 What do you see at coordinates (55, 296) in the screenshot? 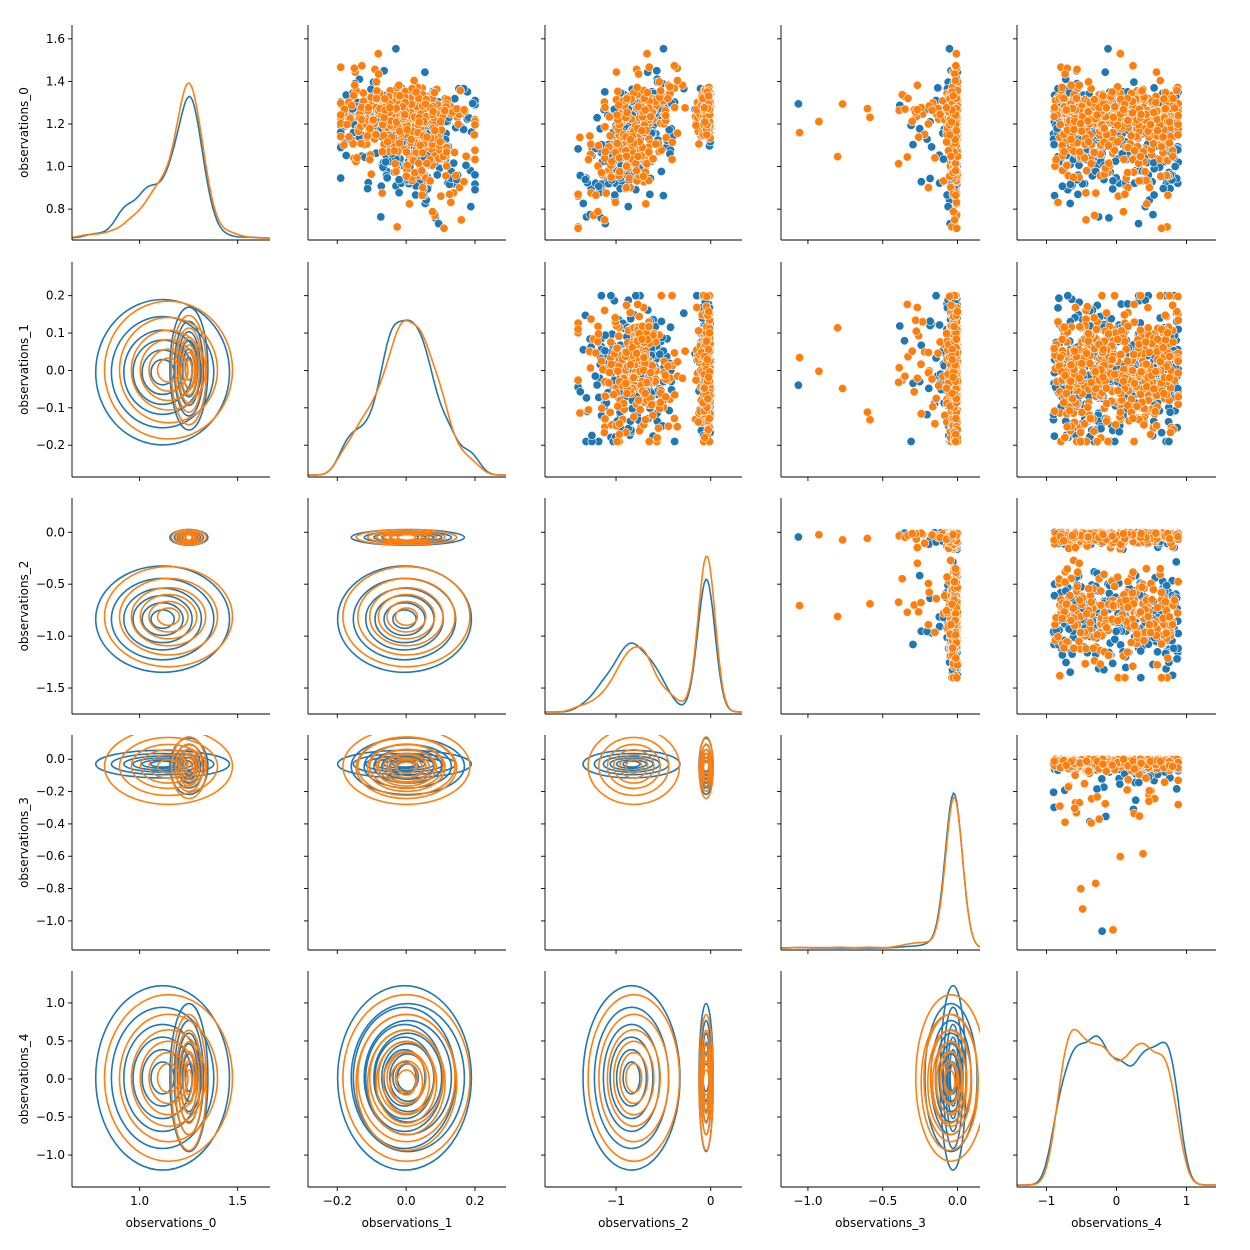
I see `y-tick-label: 0.2` at bounding box center [55, 296].